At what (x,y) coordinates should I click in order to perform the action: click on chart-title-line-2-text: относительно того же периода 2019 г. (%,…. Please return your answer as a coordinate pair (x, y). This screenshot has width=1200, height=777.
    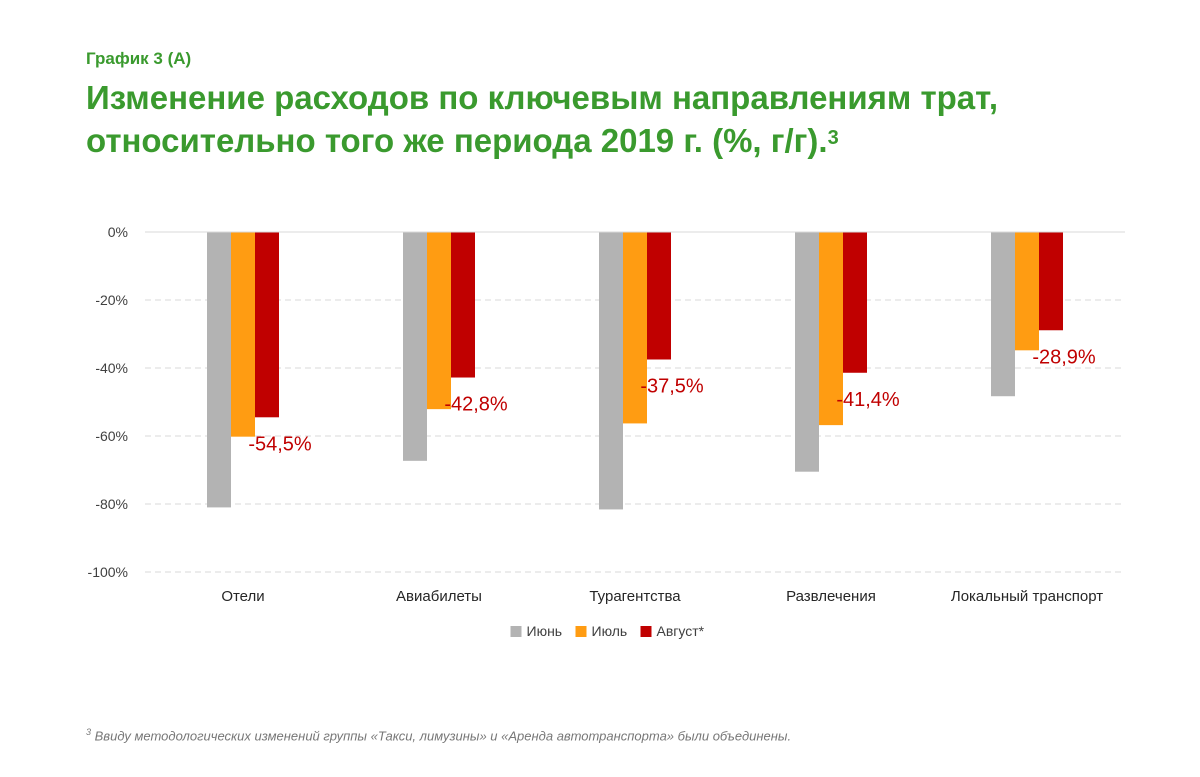
    Looking at the image, I should click on (457, 140).